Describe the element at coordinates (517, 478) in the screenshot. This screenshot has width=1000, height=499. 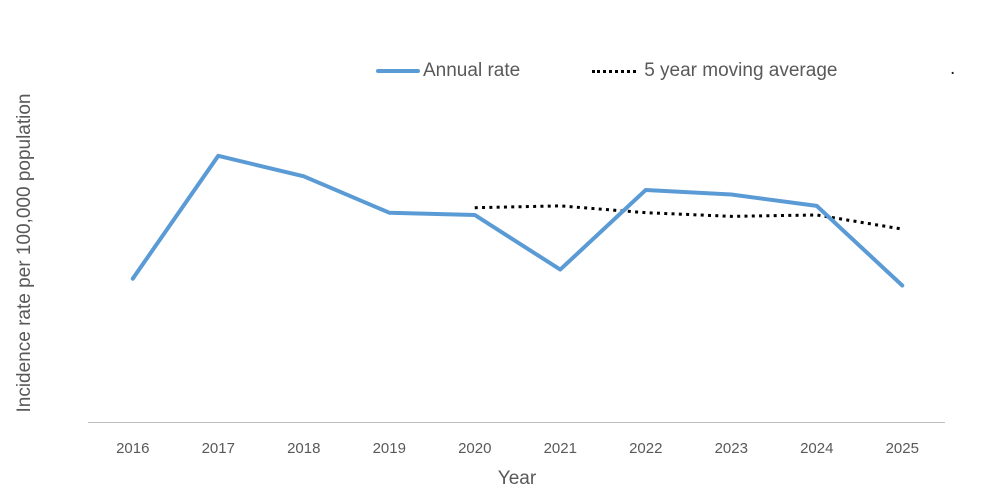
I see `x-axis-title: Year` at that location.